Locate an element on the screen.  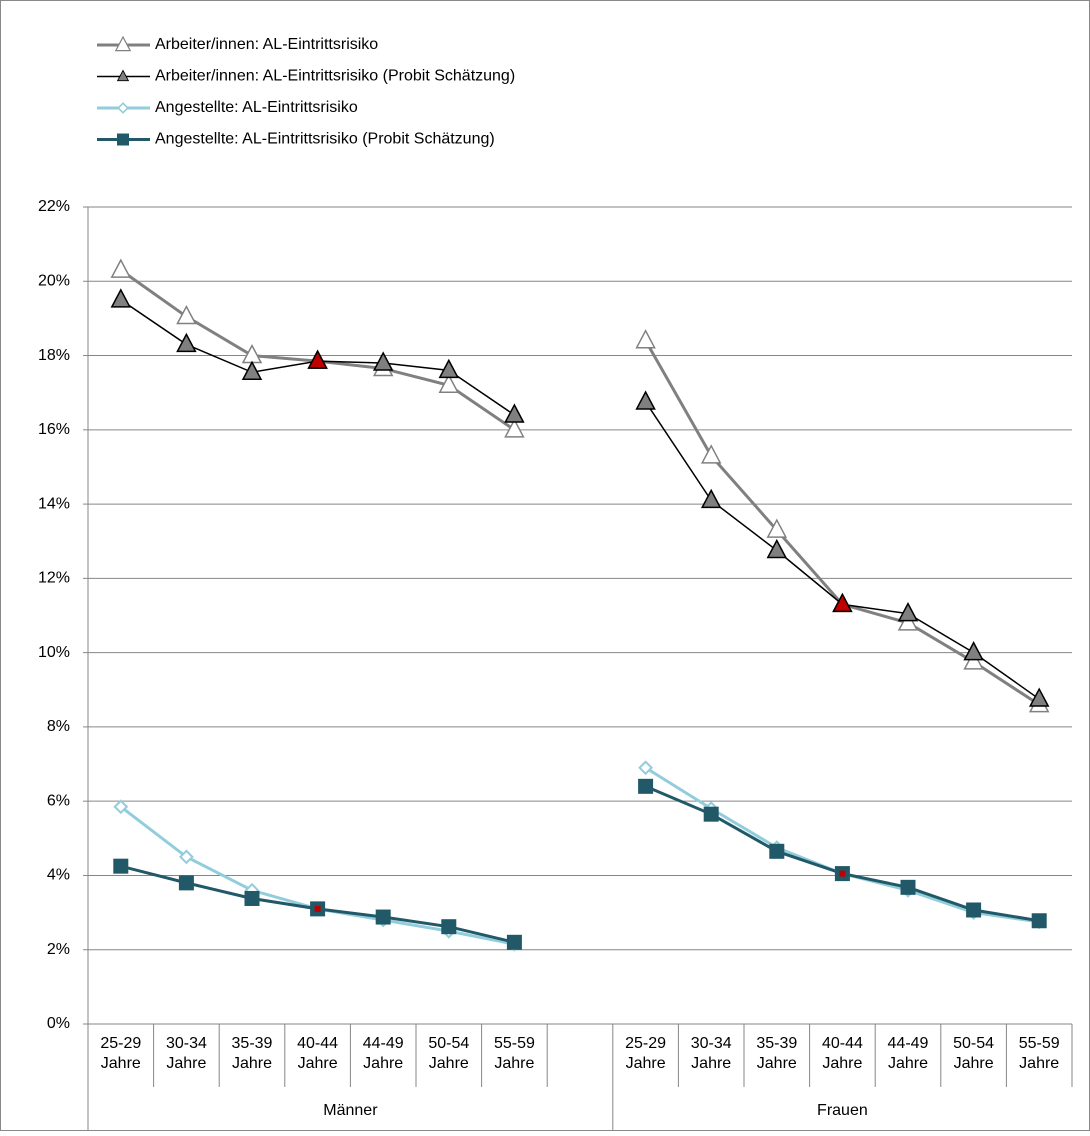
y-tick-label: 16% is located at coordinates (54, 429).